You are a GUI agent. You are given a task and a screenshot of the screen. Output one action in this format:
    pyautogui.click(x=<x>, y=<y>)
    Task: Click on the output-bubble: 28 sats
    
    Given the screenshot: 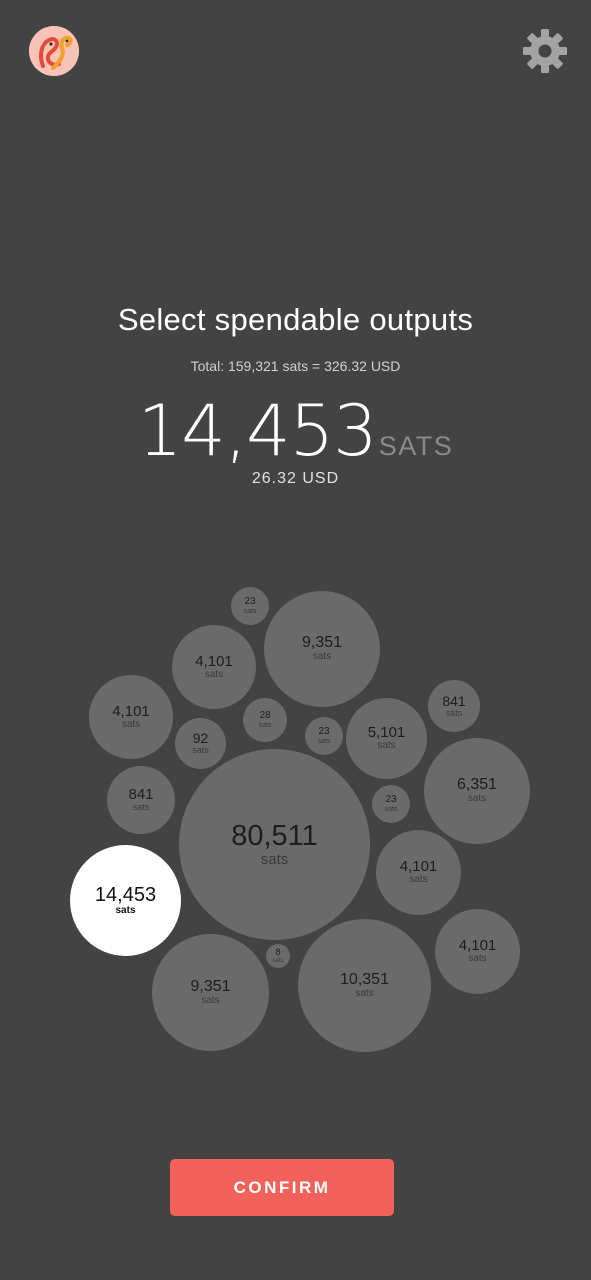 What is the action you would take?
    pyautogui.click(x=265, y=720)
    